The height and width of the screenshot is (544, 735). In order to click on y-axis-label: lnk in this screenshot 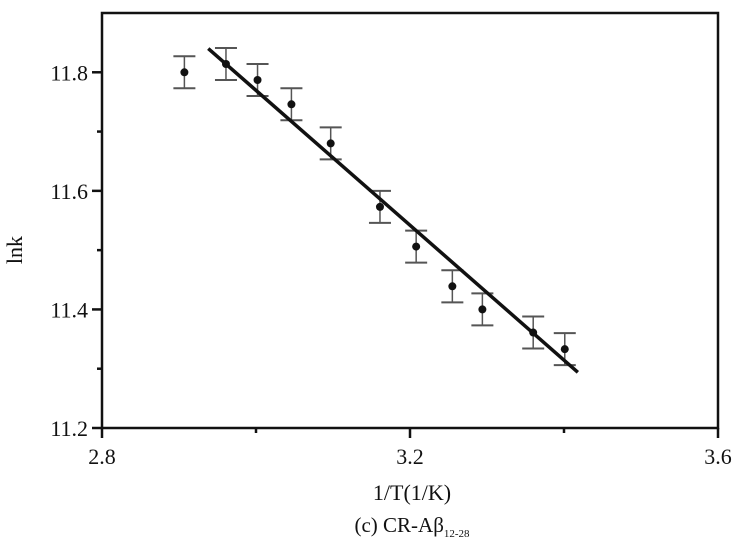, I will do `click(14, 250)`.